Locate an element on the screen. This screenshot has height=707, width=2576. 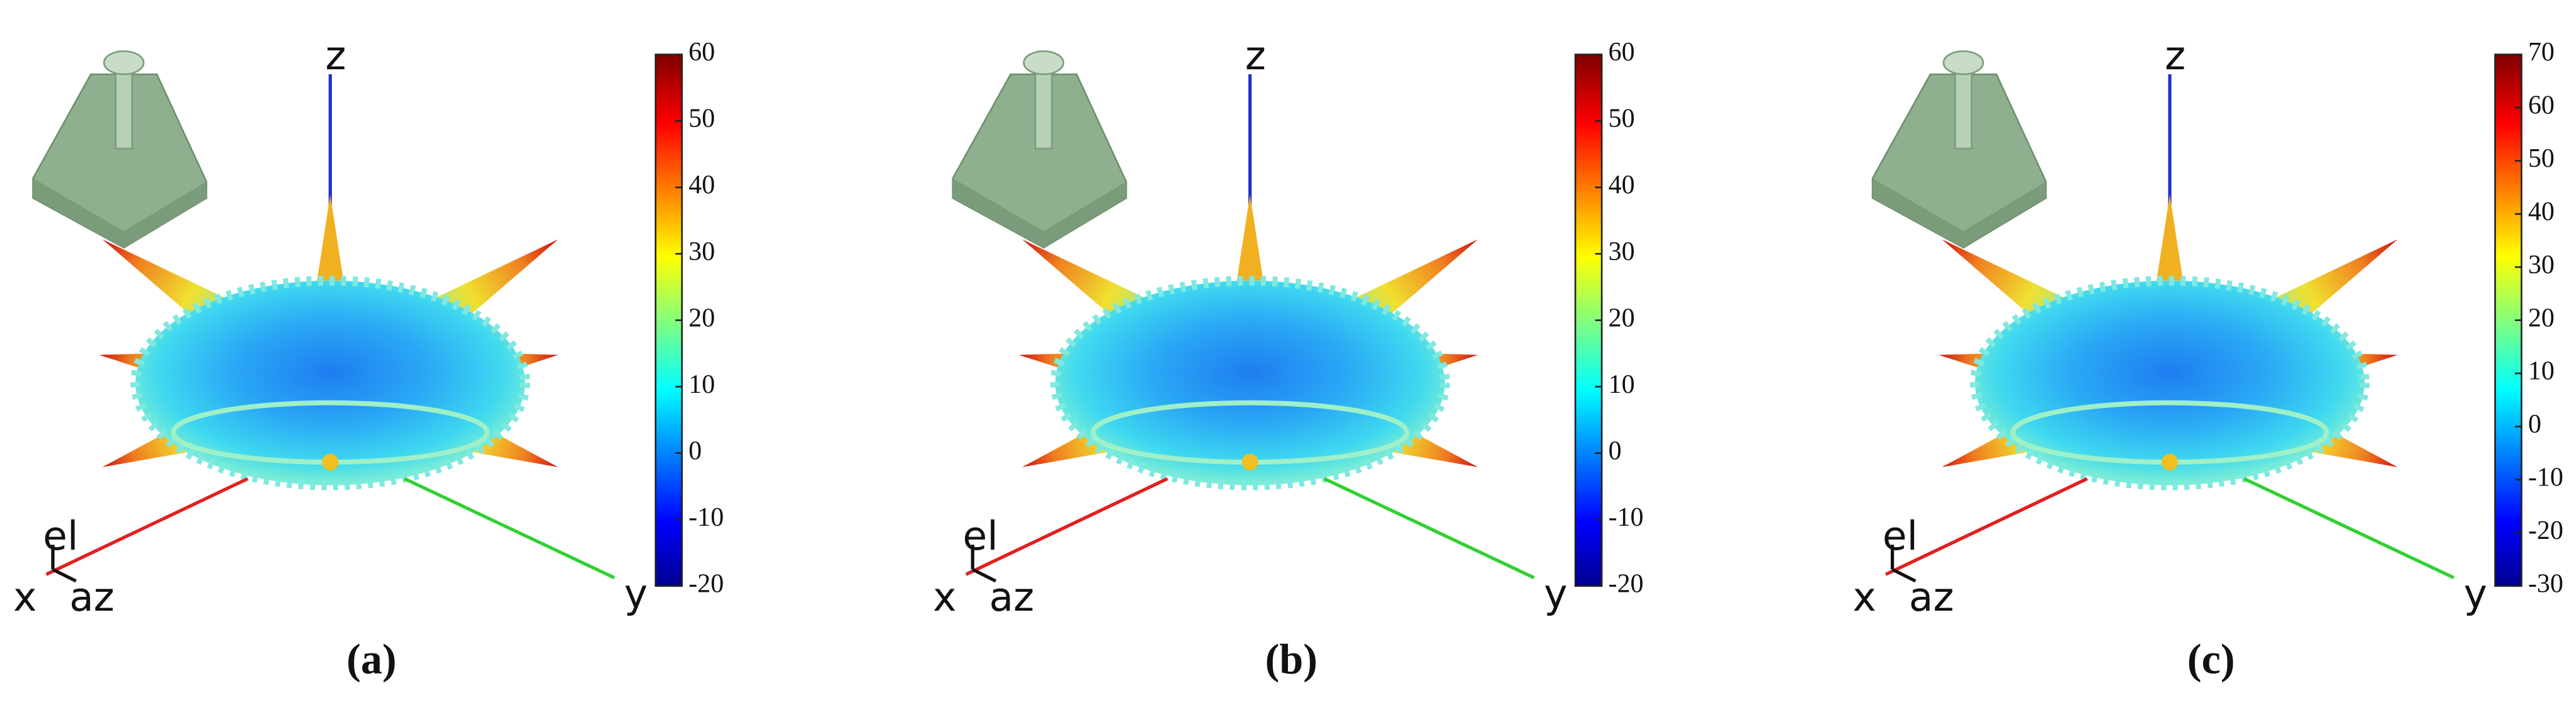
colorbar-tick-label: -30 is located at coordinates (2545, 584).